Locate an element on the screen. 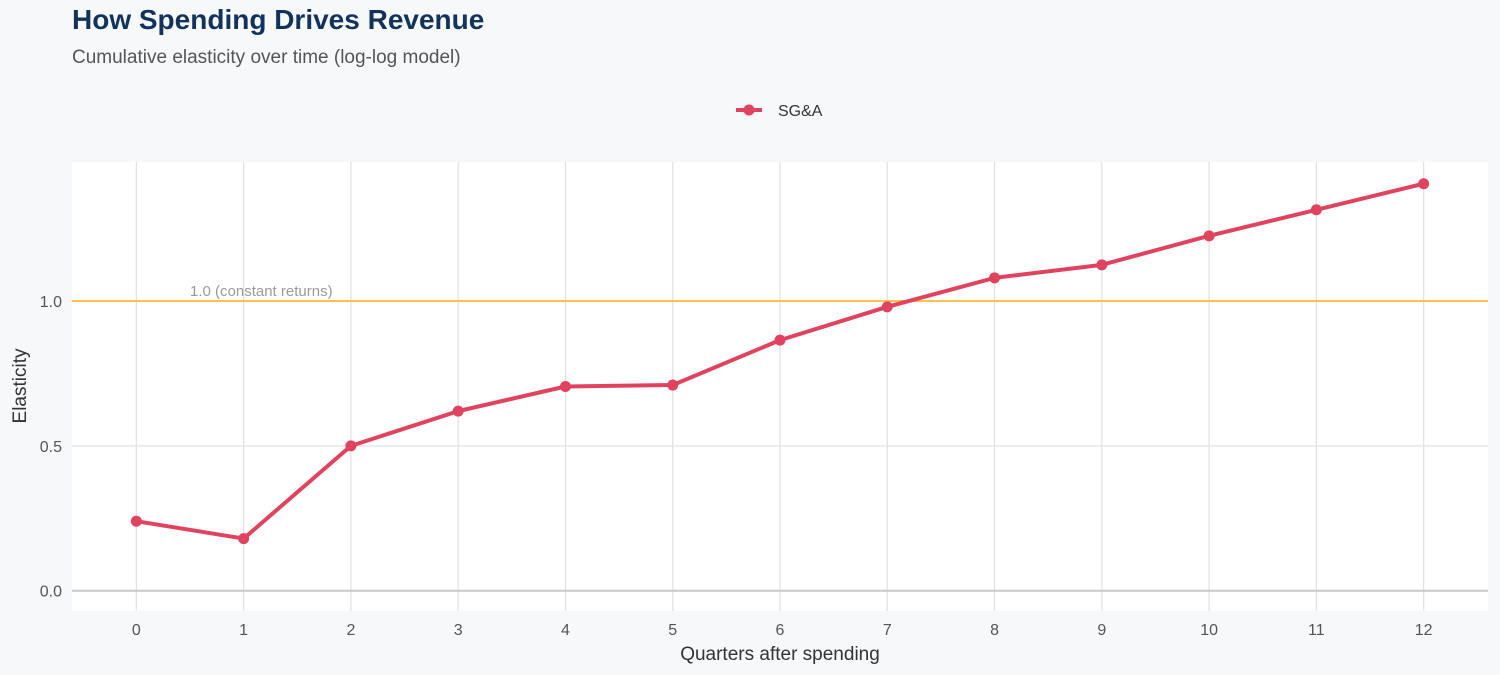 The height and width of the screenshot is (675, 1500). x-tick-label: 6 is located at coordinates (780, 630).